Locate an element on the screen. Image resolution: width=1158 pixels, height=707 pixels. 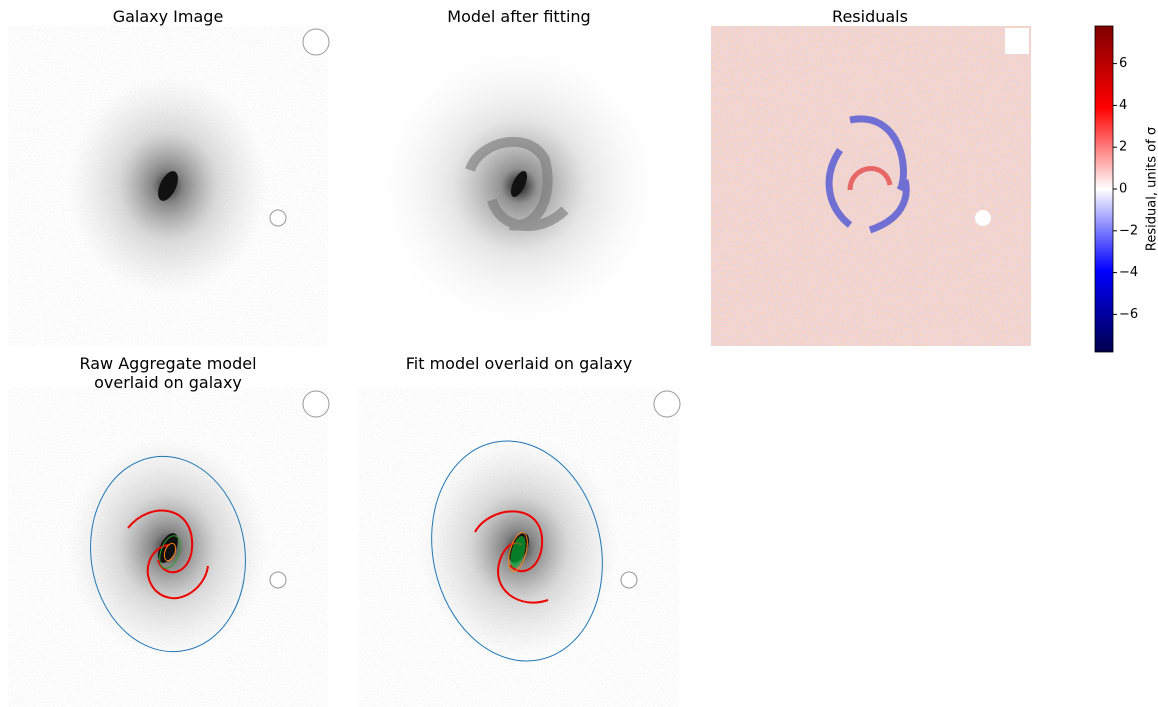
panel-title: Fit model overlaid on galaxy is located at coordinates (519, 363).